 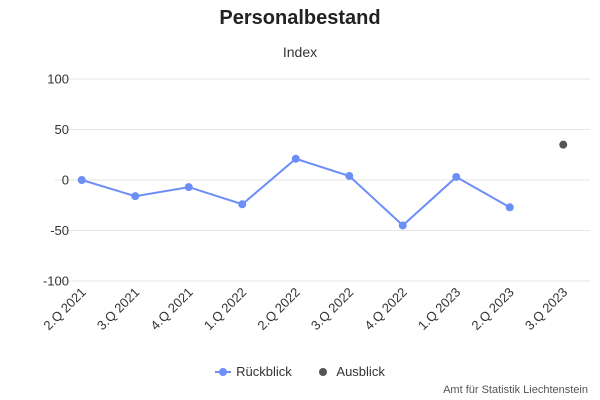 What do you see at coordinates (171, 309) in the screenshot?
I see `x-tick-label: 4.Q 2021` at bounding box center [171, 309].